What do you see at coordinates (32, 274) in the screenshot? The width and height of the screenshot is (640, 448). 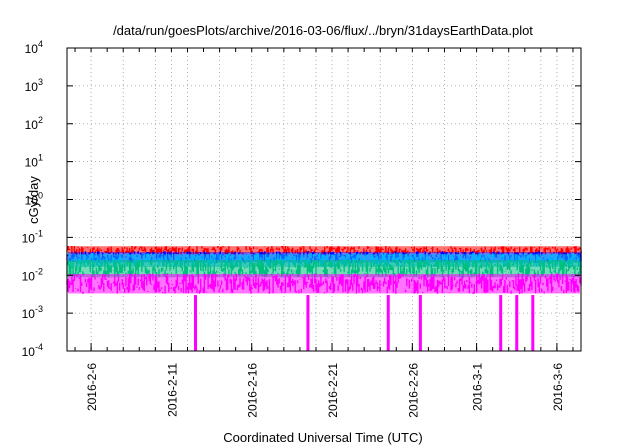 I see `y-tick-label: 10⁻²` at bounding box center [32, 274].